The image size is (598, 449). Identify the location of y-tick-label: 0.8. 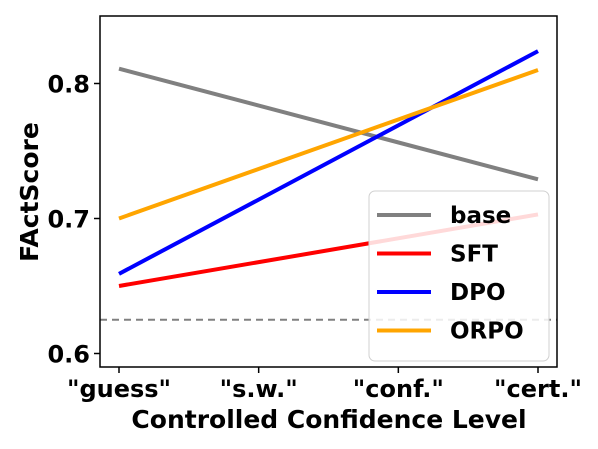
(68, 85).